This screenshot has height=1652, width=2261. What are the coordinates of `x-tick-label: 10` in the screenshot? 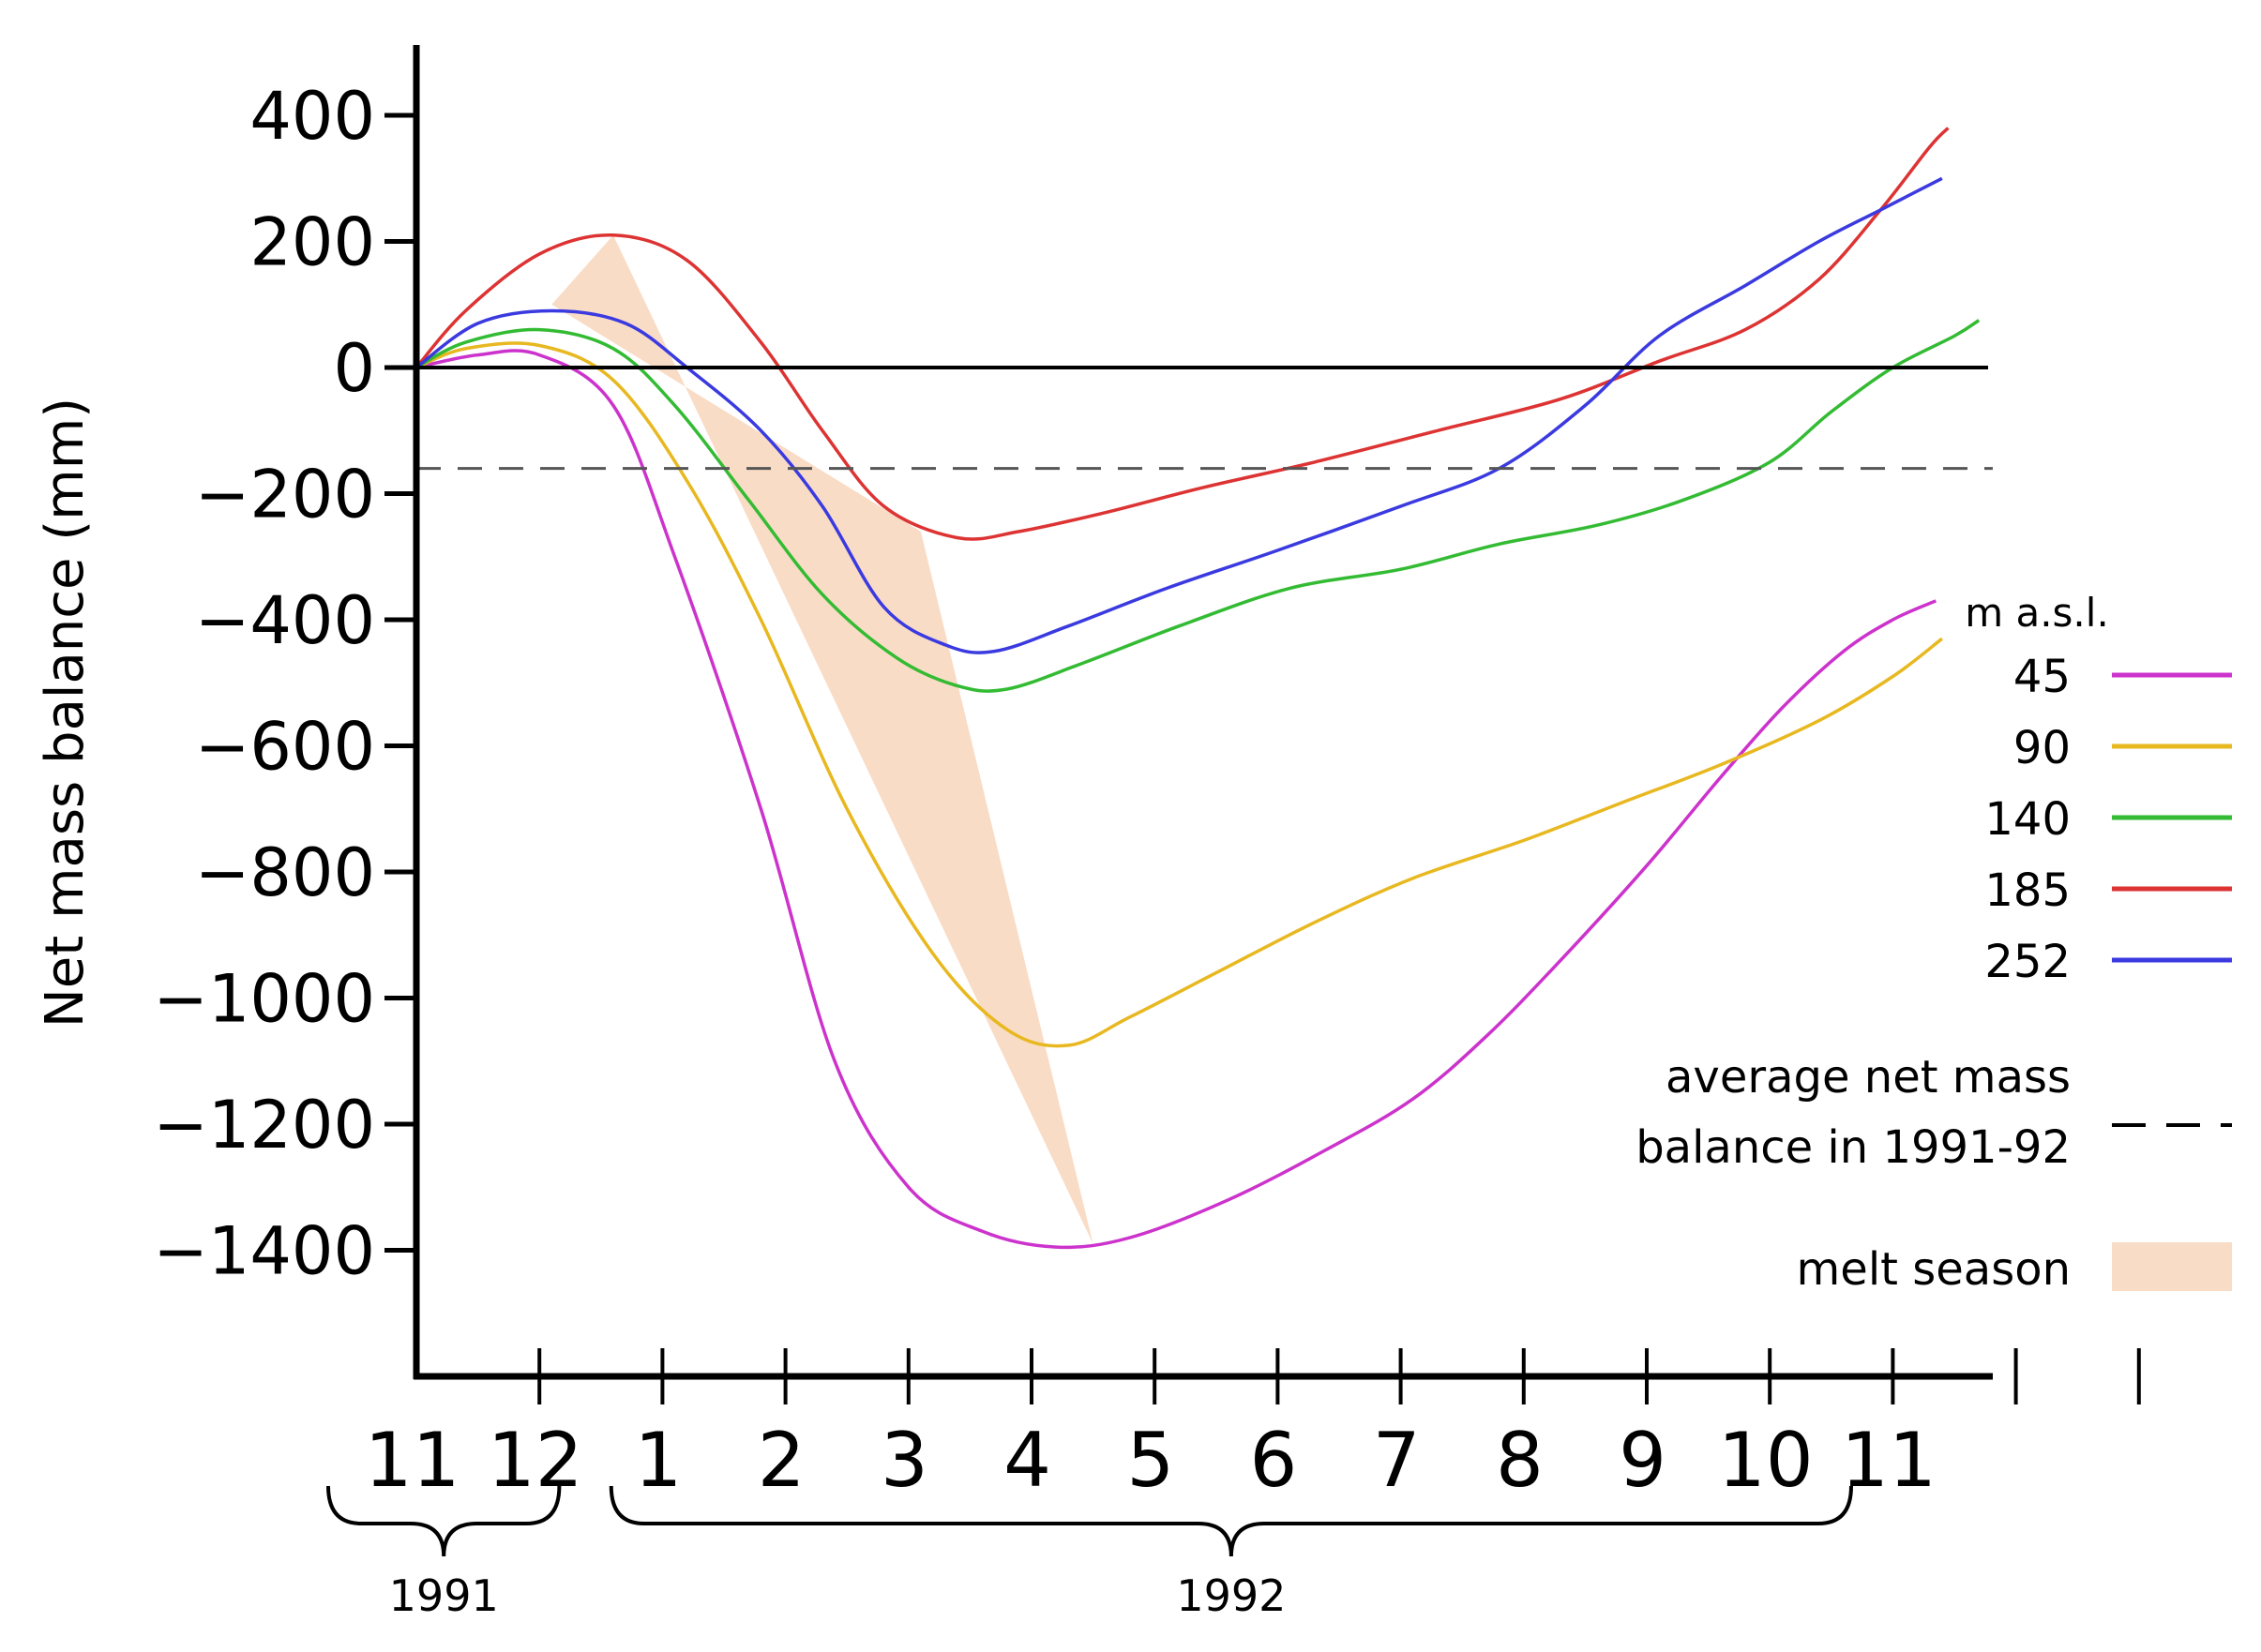 It's located at (1766, 1460).